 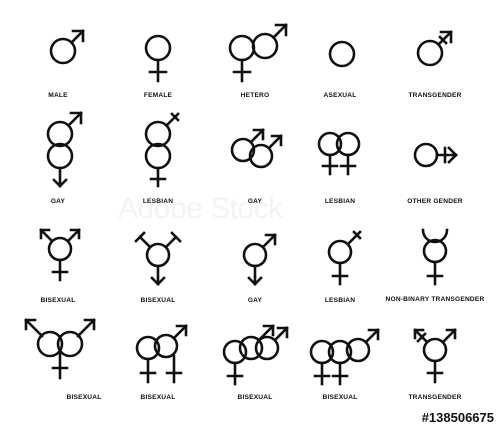 I want to click on asexual-symbol-cell: ASEXUAL, so click(x=340, y=62).